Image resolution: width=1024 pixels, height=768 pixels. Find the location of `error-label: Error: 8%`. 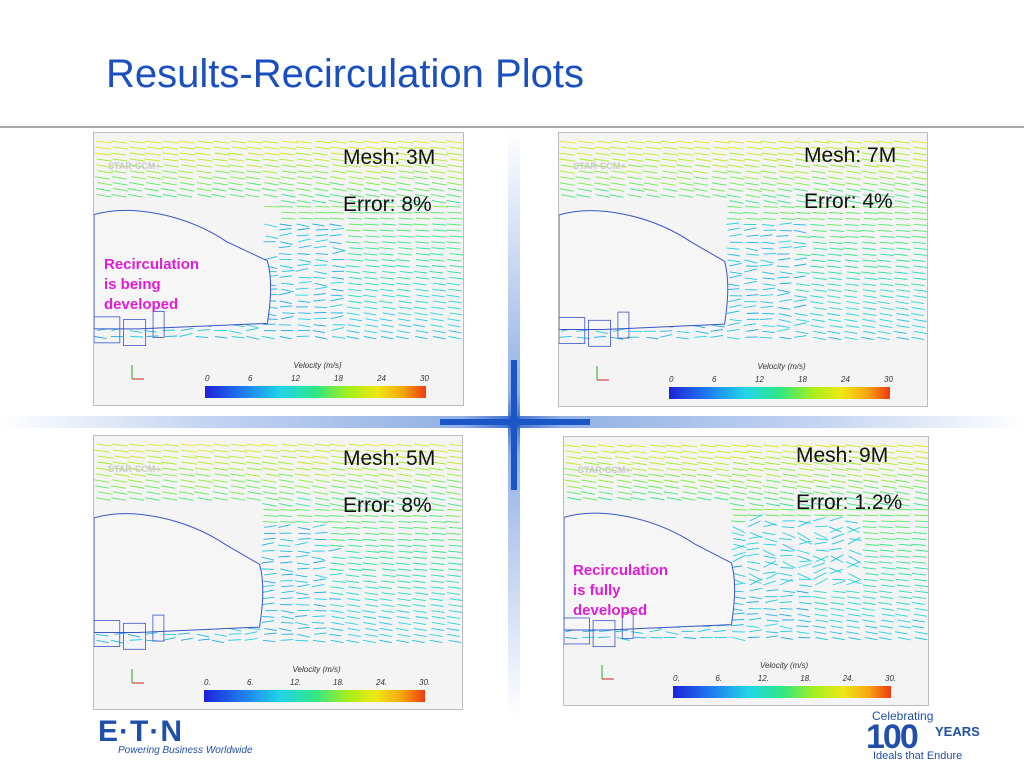

error-label: Error: 8% is located at coordinates (387, 204).